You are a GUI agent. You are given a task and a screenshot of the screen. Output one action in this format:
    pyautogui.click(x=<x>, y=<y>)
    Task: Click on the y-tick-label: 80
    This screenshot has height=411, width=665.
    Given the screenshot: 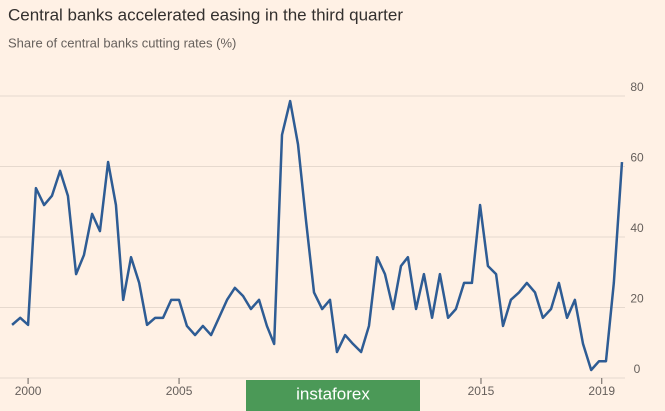 What is the action you would take?
    pyautogui.click(x=637, y=87)
    